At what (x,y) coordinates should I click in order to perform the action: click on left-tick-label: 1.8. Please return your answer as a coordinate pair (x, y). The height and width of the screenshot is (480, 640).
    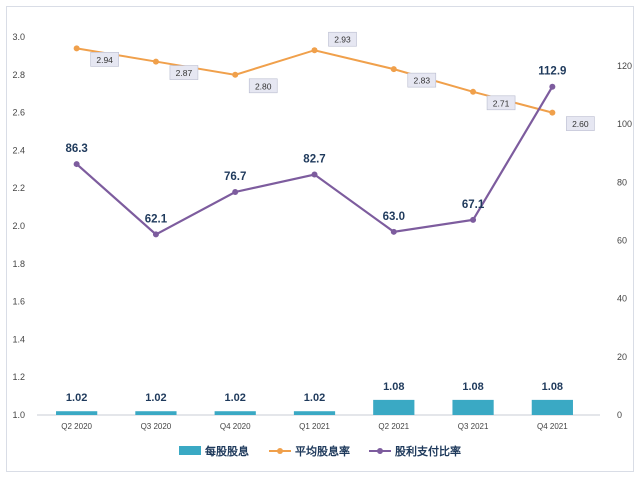
    Looking at the image, I should click on (18, 264).